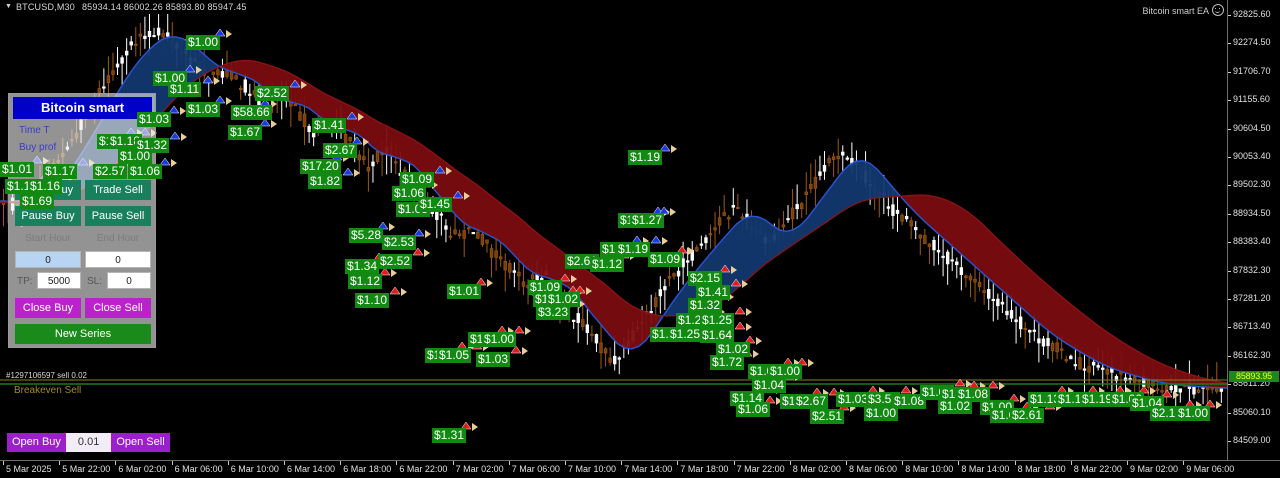 Image resolution: width=1280 pixels, height=478 pixels. Describe the element at coordinates (449, 435) in the screenshot. I see `profit-label: $1.31` at that location.